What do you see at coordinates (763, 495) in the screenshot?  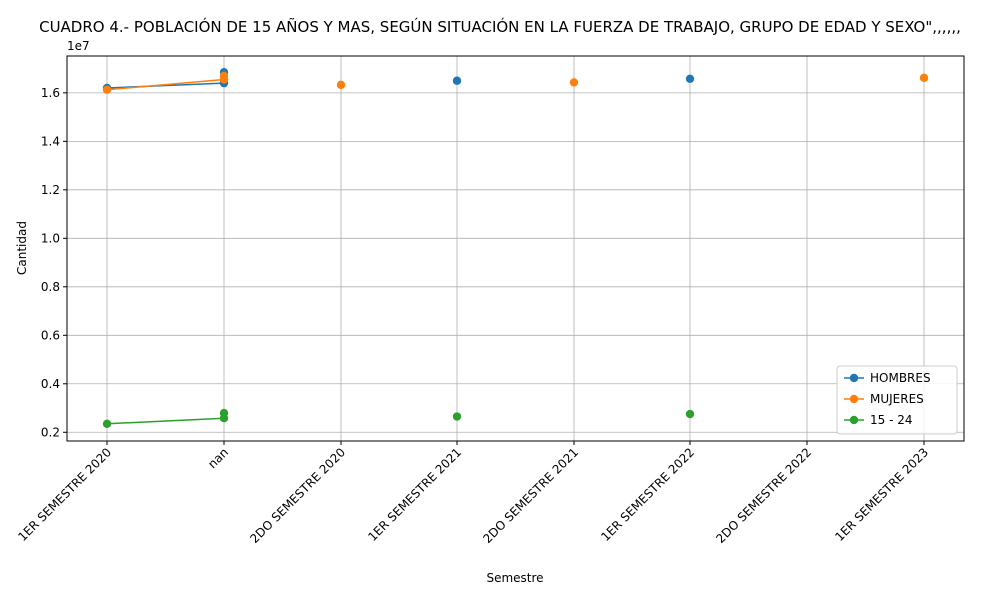 I see `x-tick-label: 2DO SEMESTRE 2022` at bounding box center [763, 495].